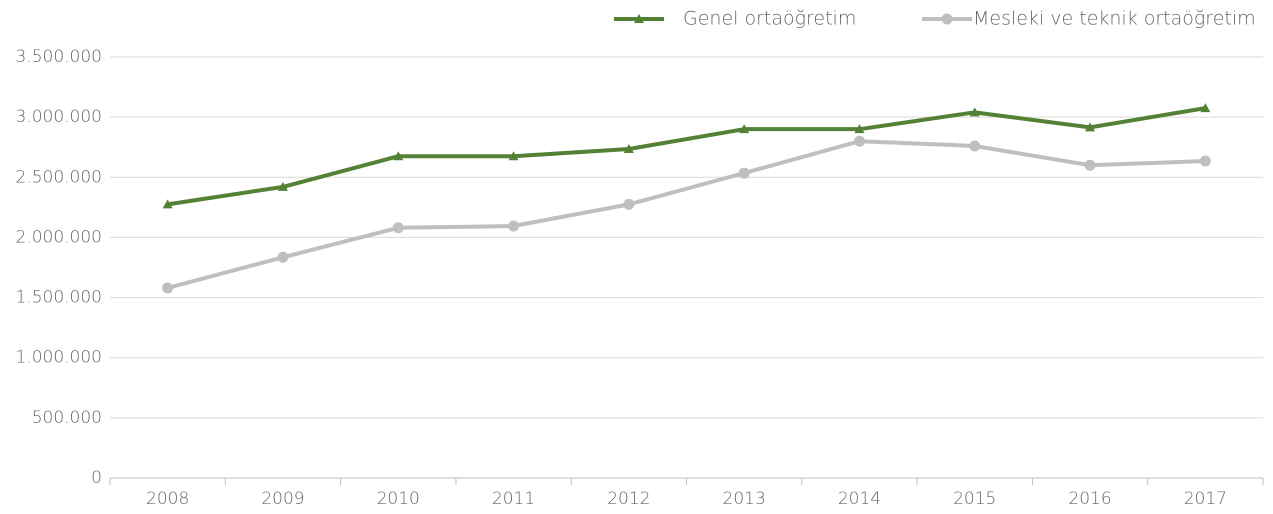 The width and height of the screenshot is (1273, 514). What do you see at coordinates (58, 298) in the screenshot?
I see `y-tick-label: 1.500.000` at bounding box center [58, 298].